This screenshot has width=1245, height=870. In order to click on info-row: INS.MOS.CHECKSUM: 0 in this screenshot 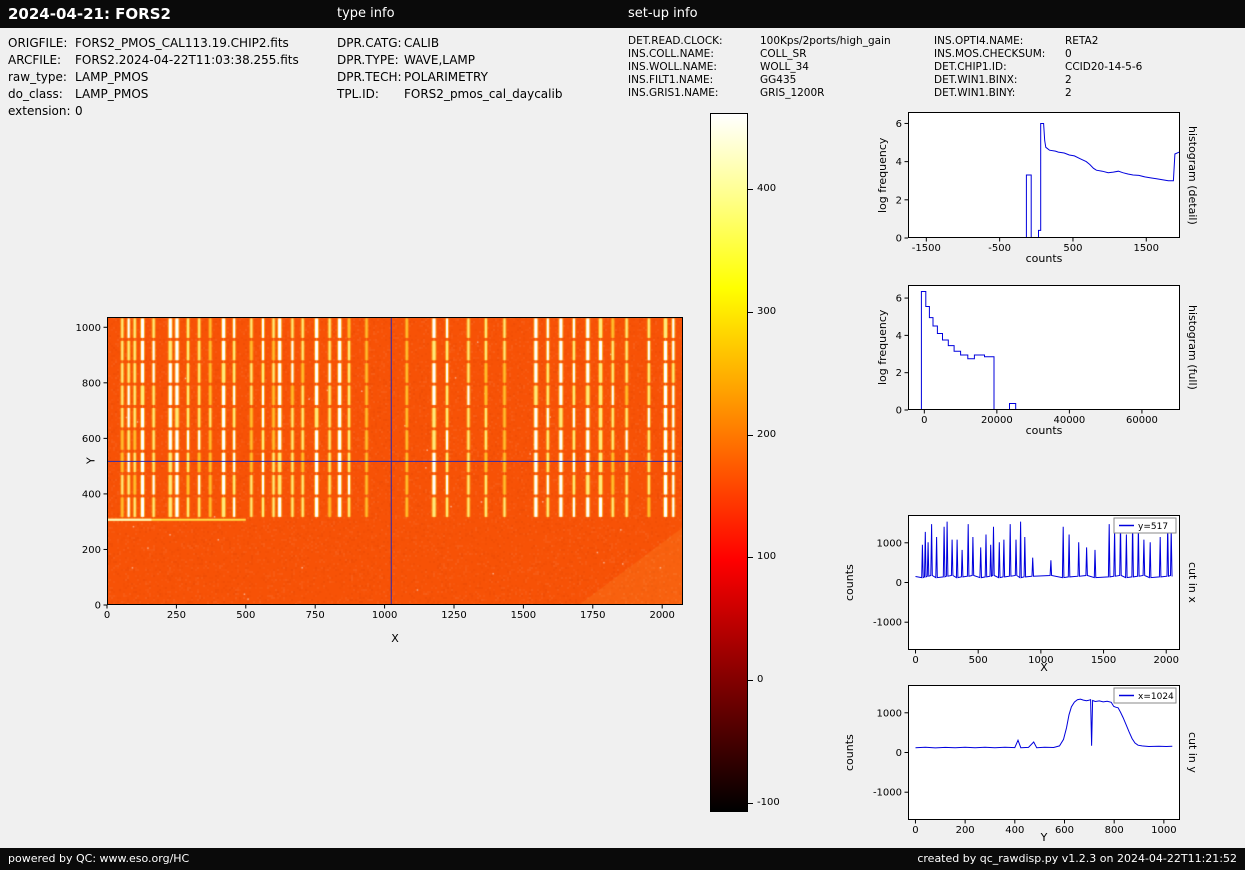, I will do `click(1038, 54)`.